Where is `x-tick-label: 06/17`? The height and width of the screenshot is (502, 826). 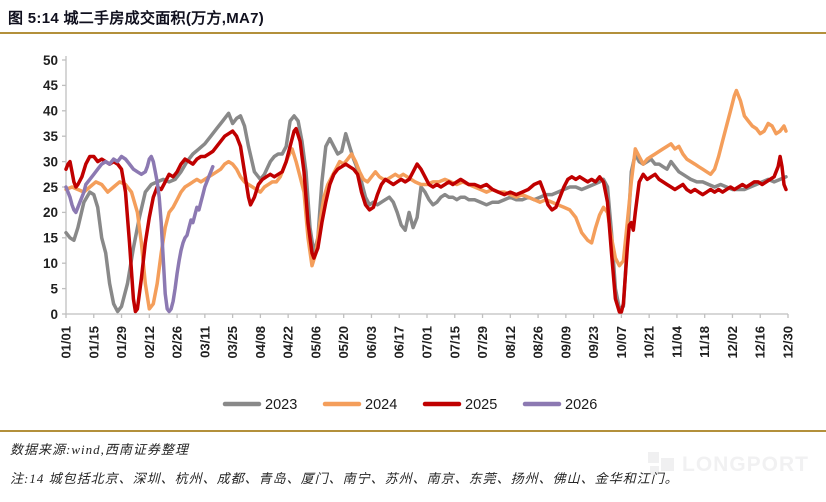
x-tick-label: 06/17 is located at coordinates (399, 342).